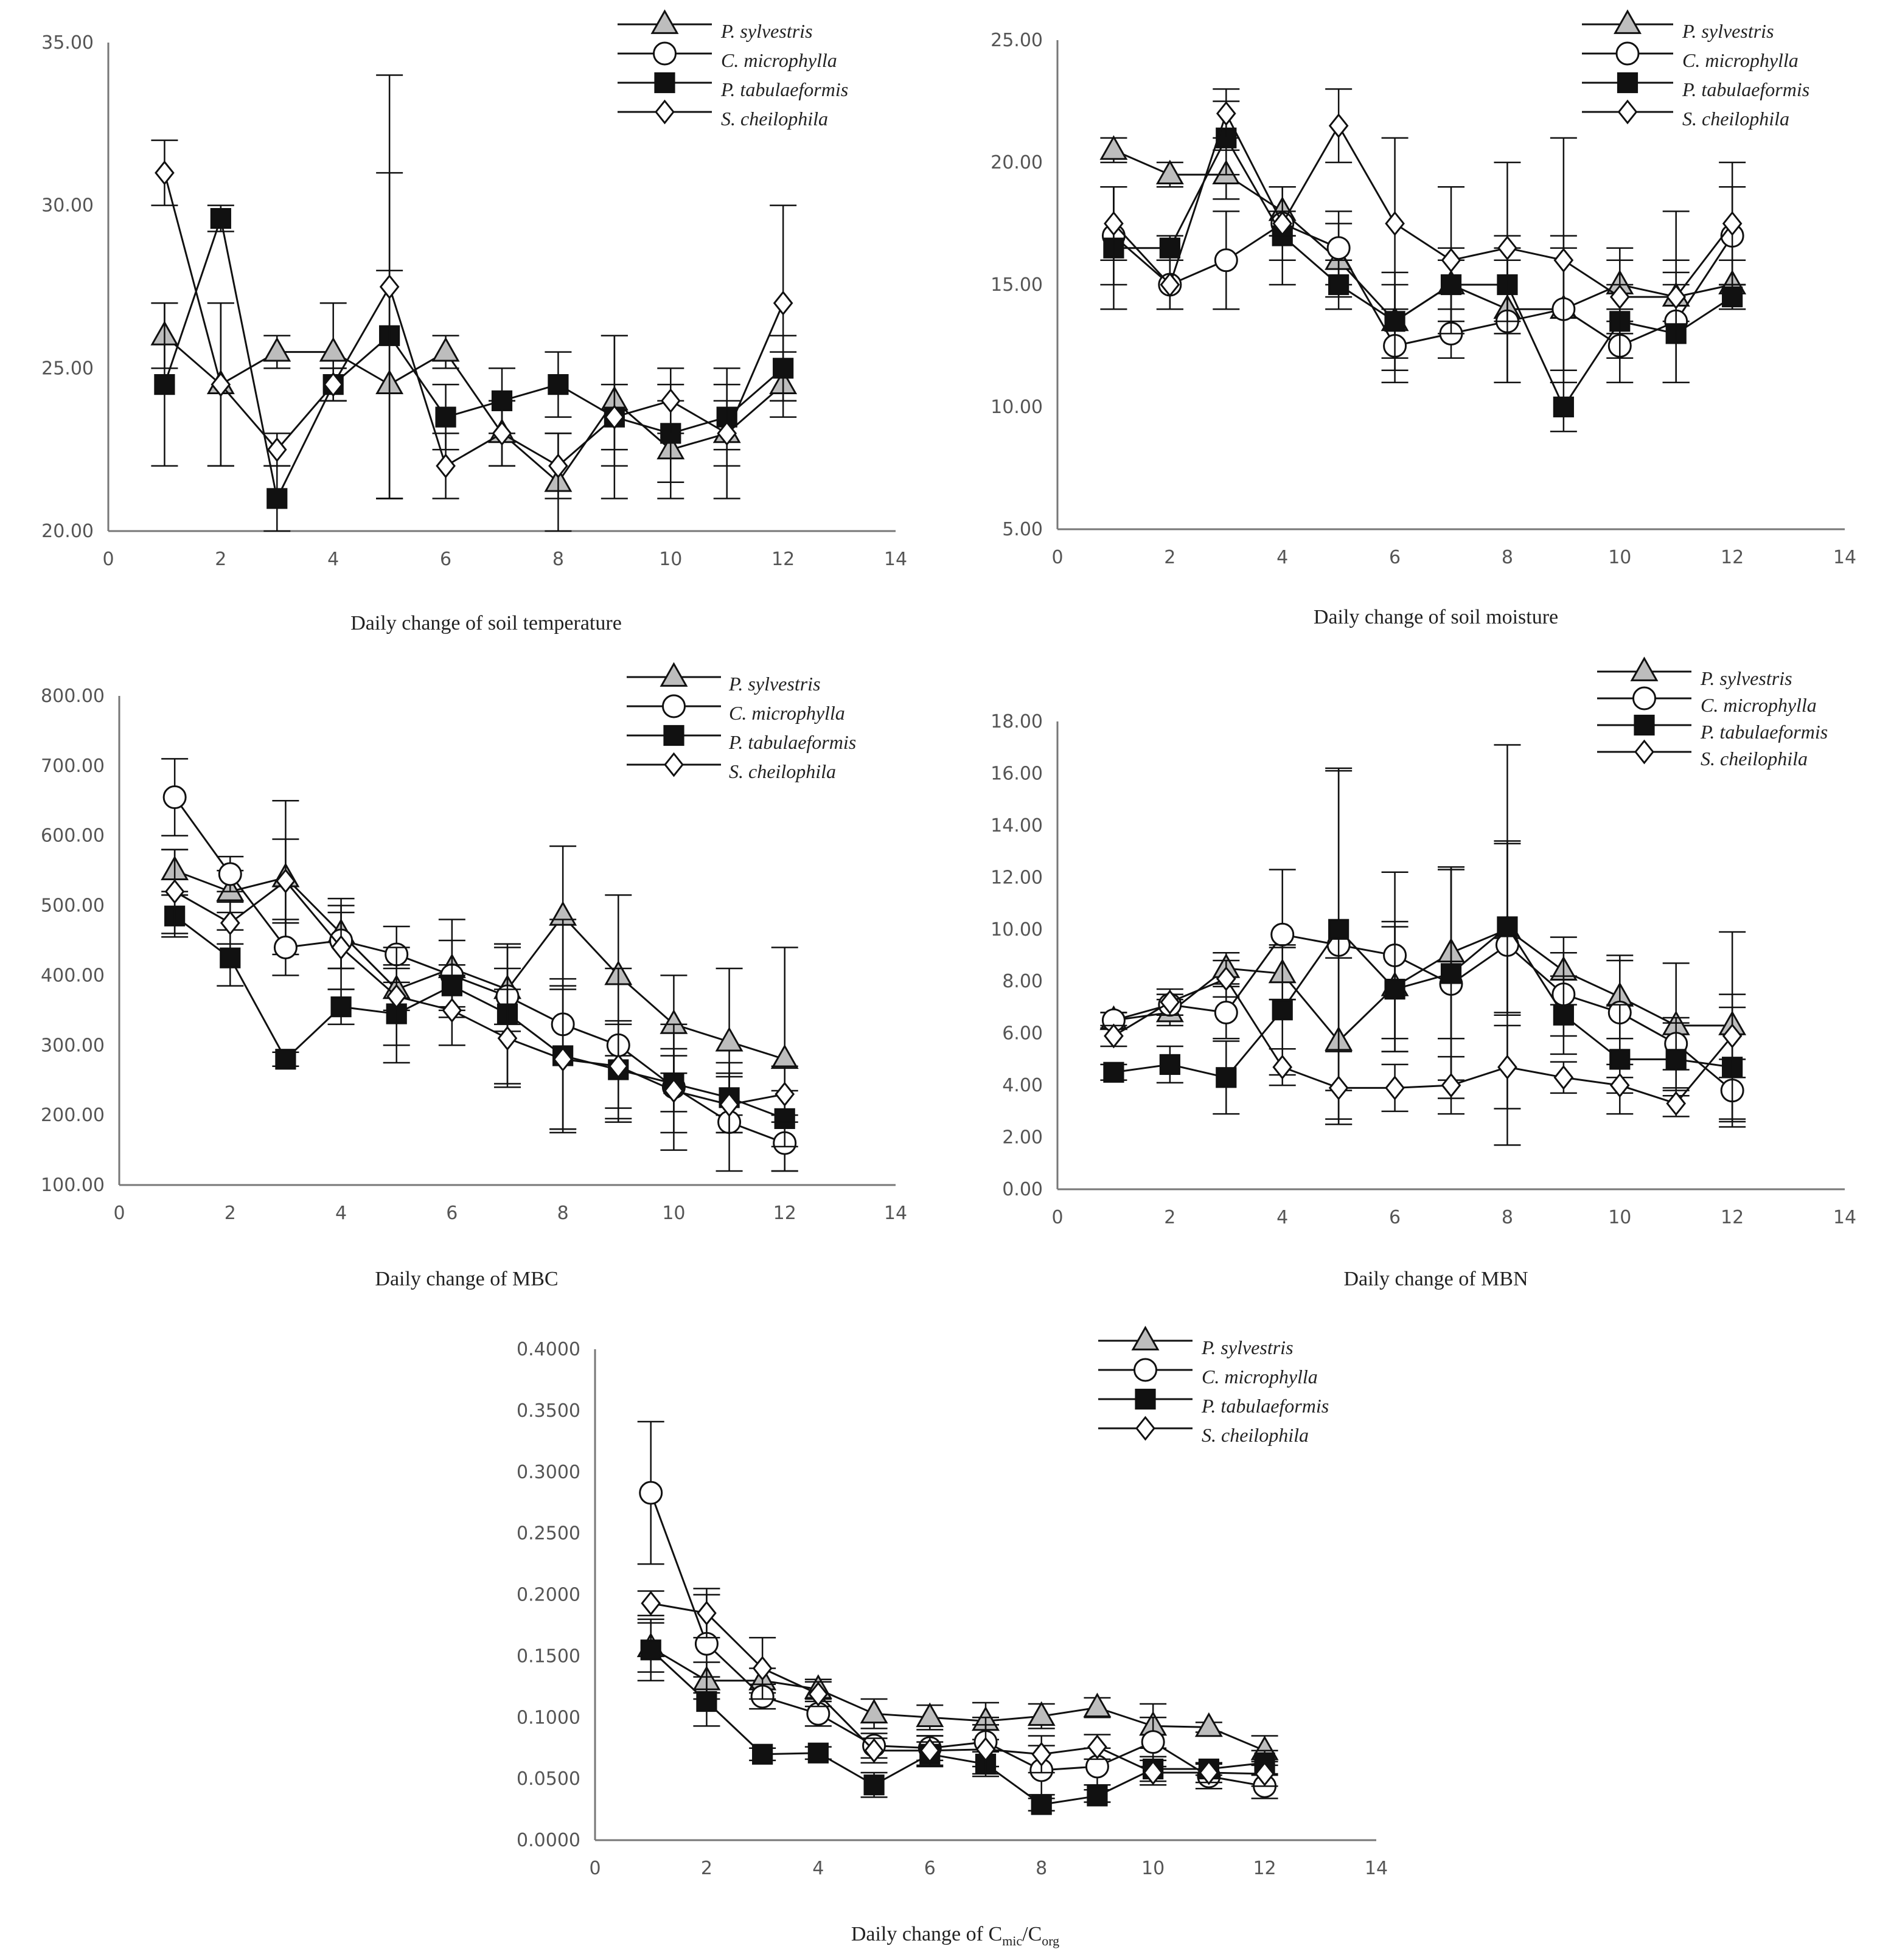 Image resolution: width=1877 pixels, height=1960 pixels. I want to click on x-tick-label: 2, so click(1169, 557).